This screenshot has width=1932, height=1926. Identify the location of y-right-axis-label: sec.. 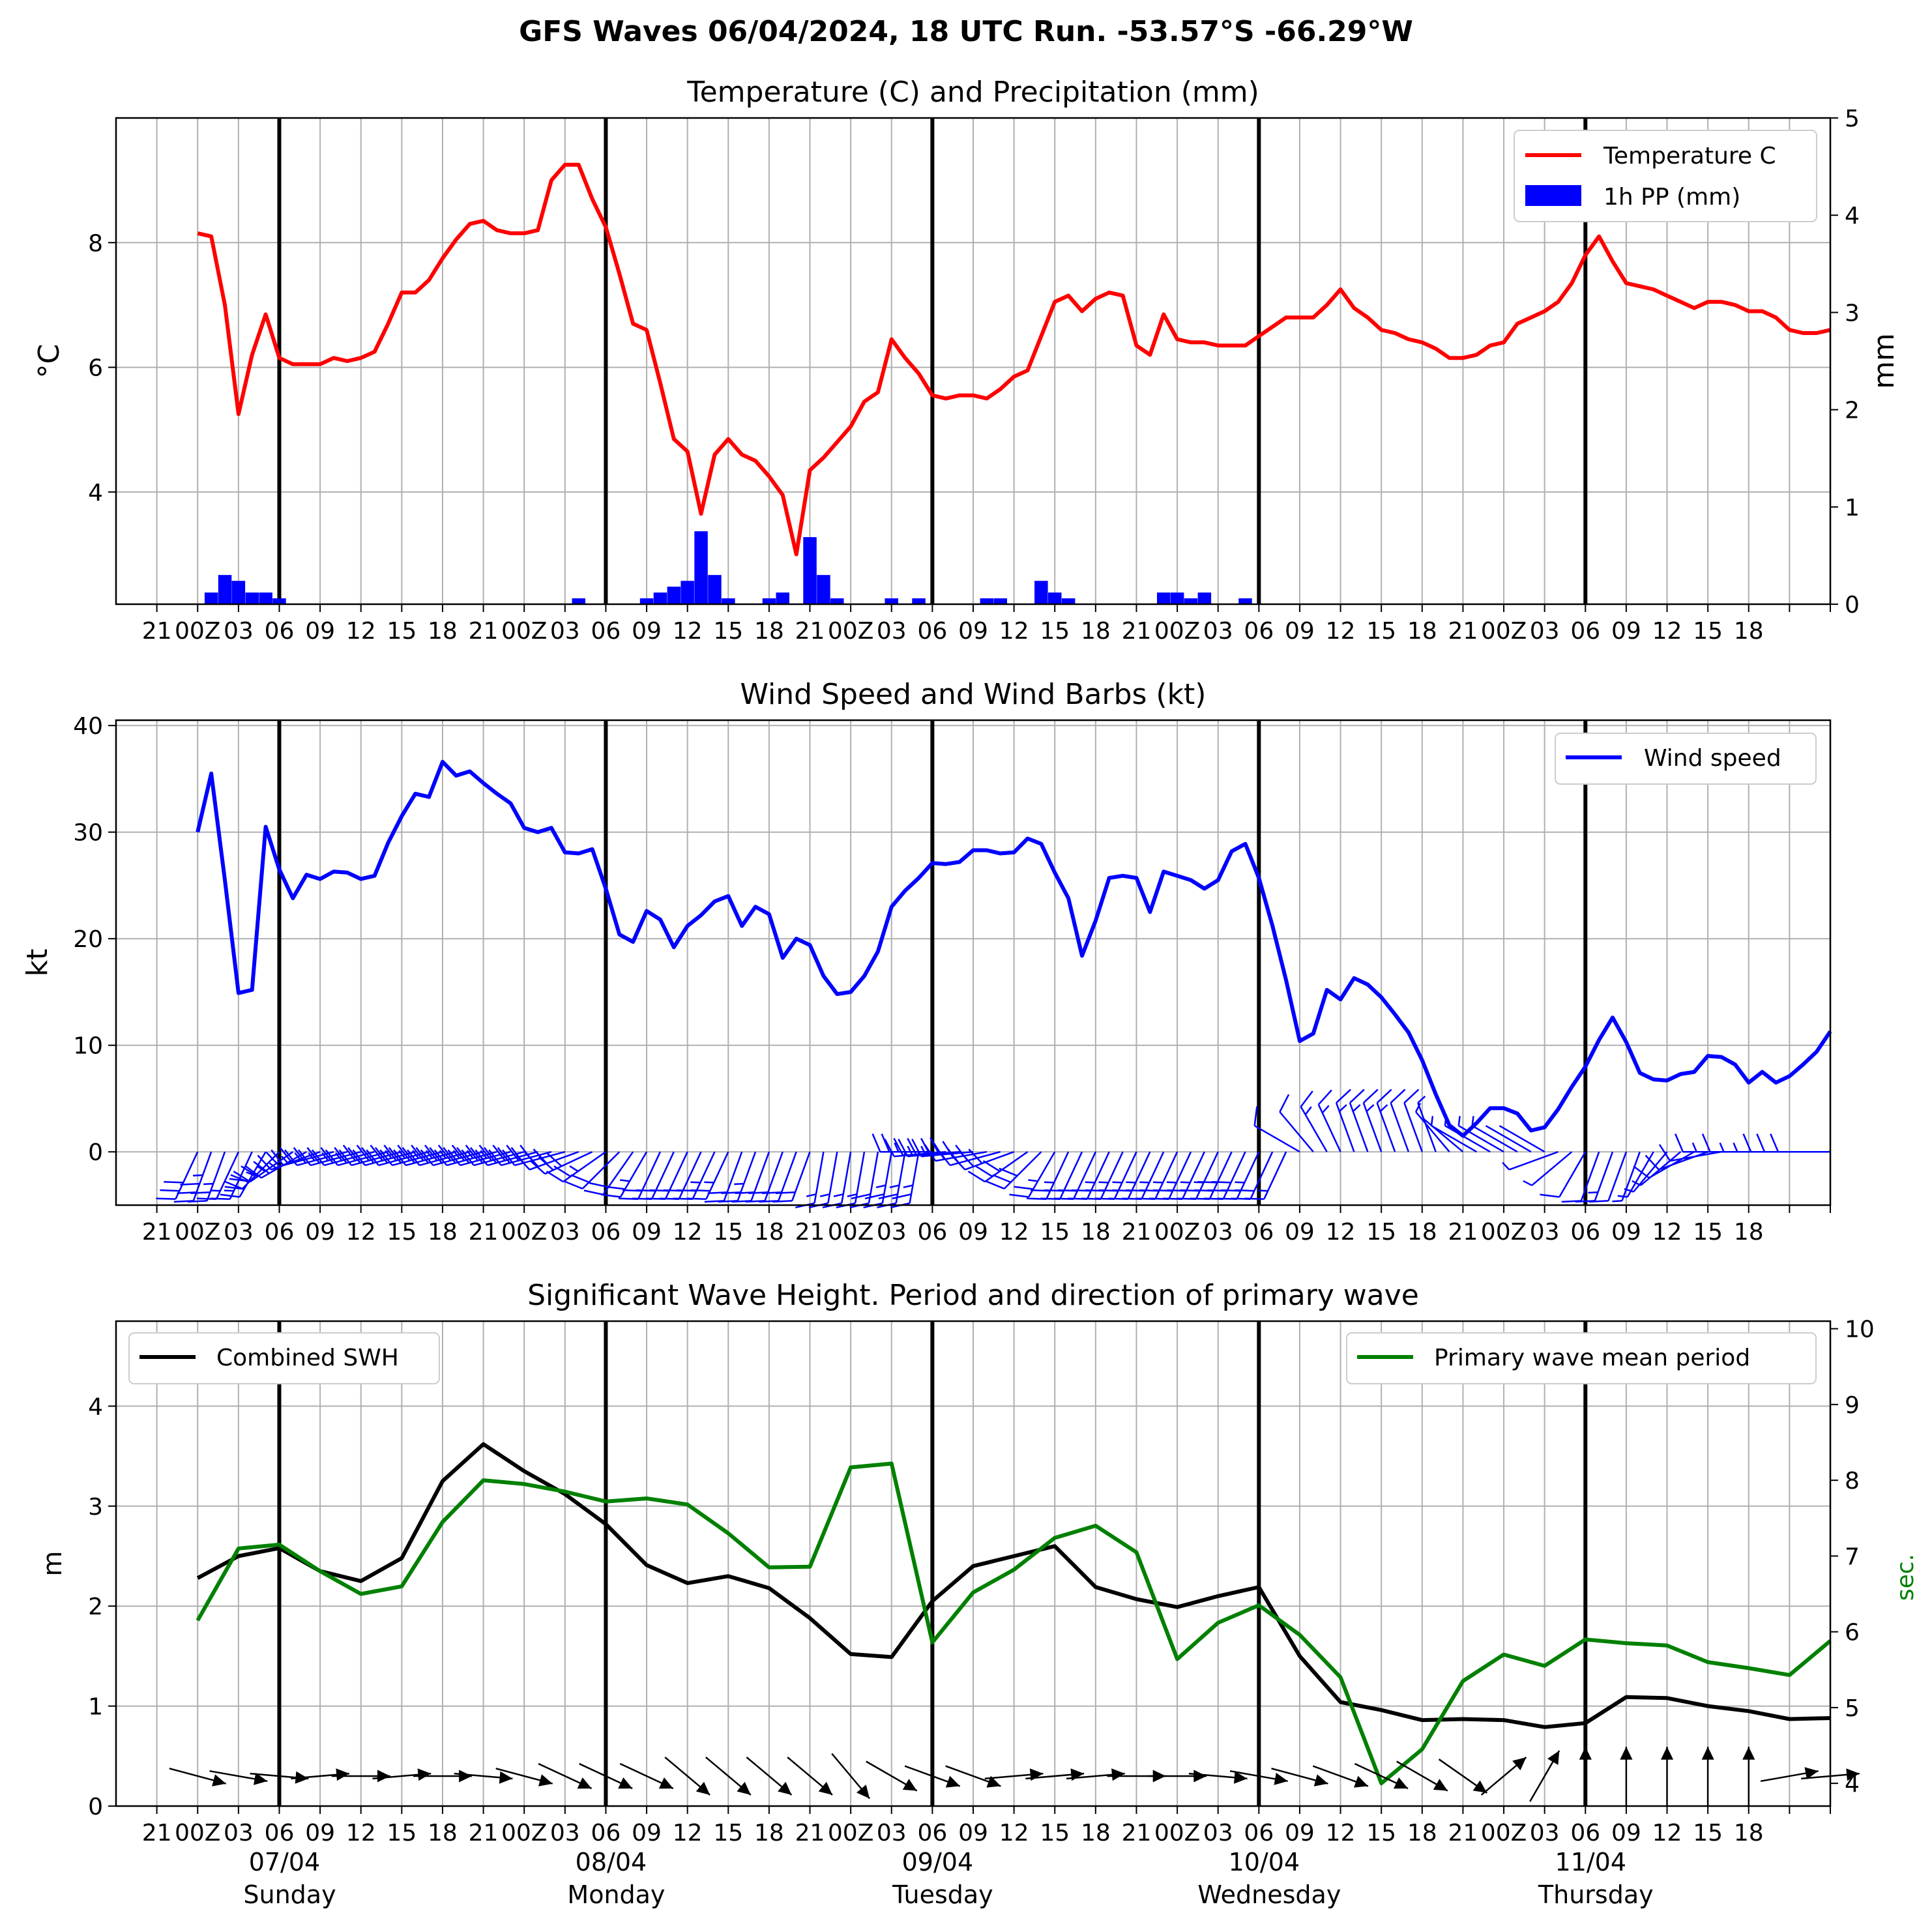
(1905, 1577).